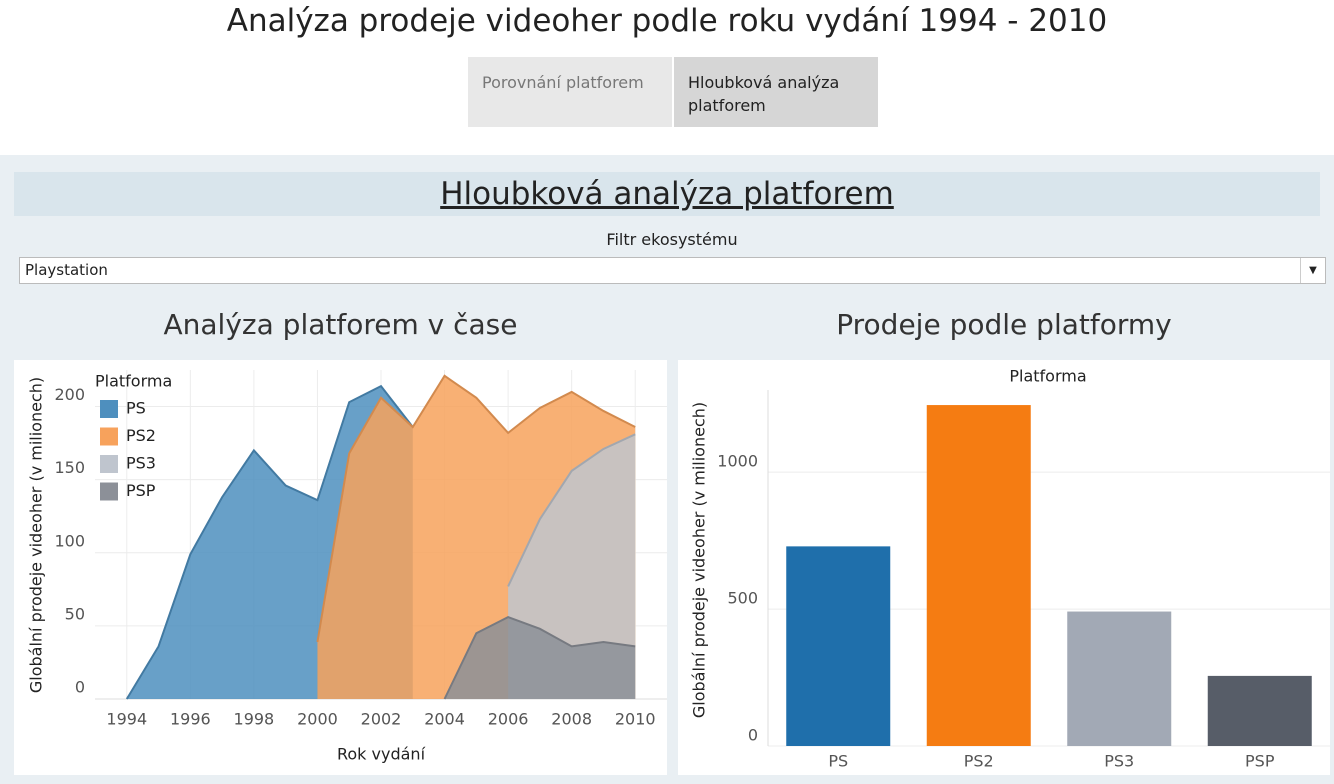 The width and height of the screenshot is (1334, 784). What do you see at coordinates (742, 598) in the screenshot?
I see `y-tick-label: 500` at bounding box center [742, 598].